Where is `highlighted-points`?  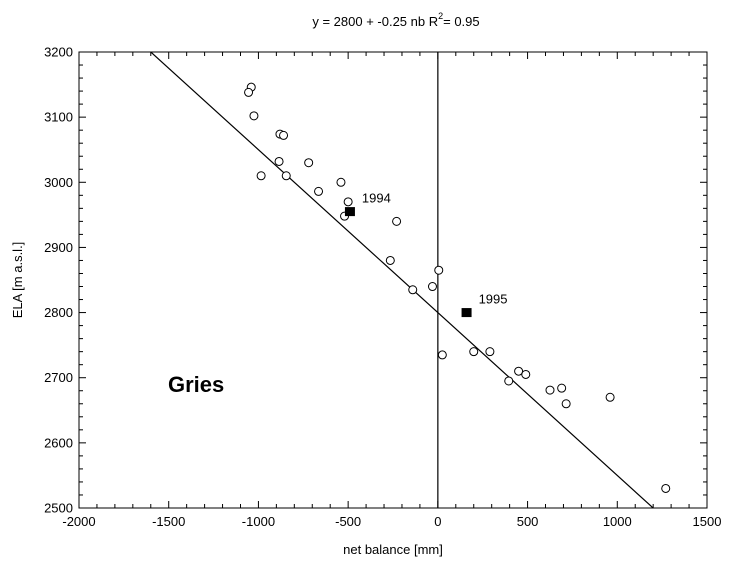 highlighted-points is located at coordinates (408, 262).